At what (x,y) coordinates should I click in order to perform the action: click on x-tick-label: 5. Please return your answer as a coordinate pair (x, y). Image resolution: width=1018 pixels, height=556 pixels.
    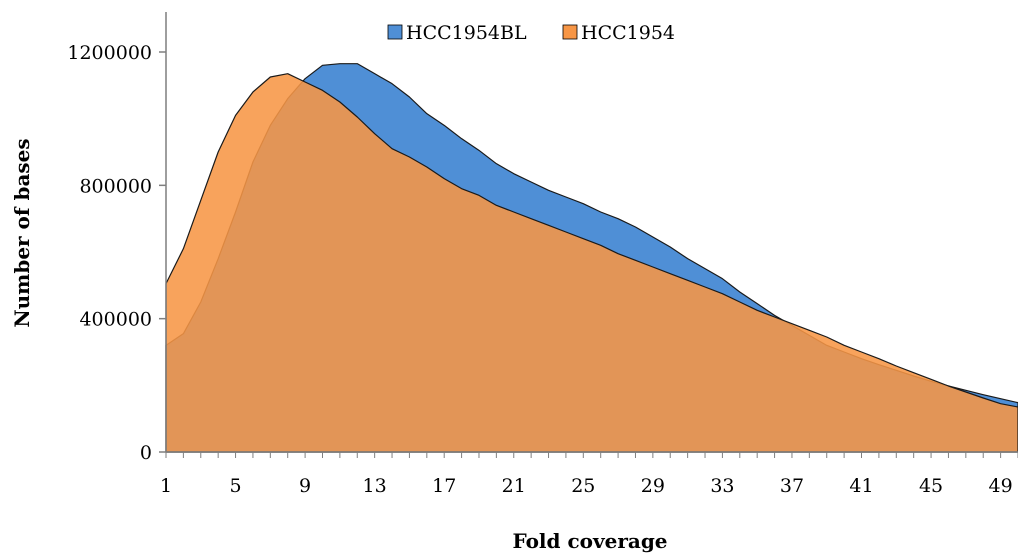
    Looking at the image, I should click on (236, 486).